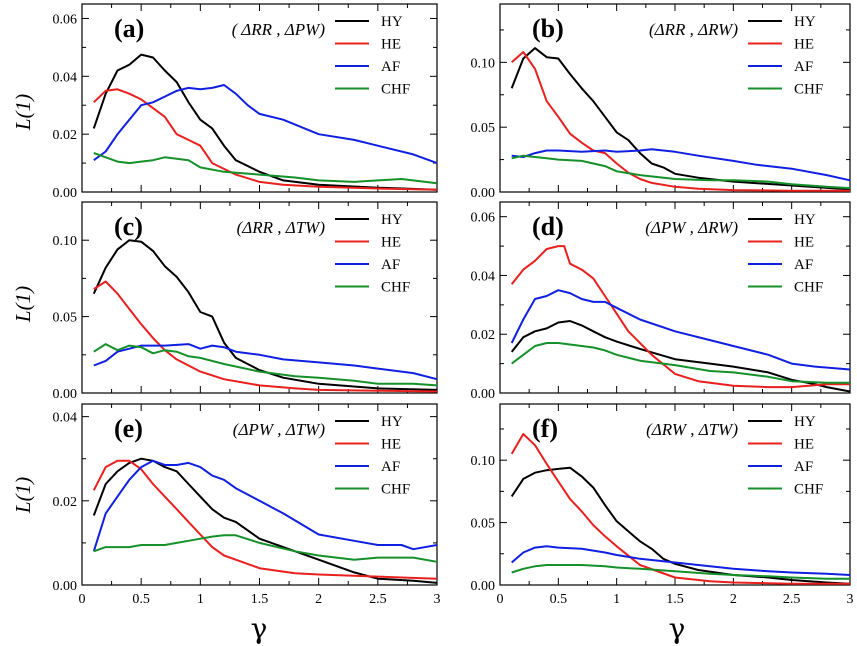 This screenshot has height=646, width=857. Describe the element at coordinates (691, 227) in the screenshot. I see `variable-pair-label: (ΔPW , ΔRW)` at that location.